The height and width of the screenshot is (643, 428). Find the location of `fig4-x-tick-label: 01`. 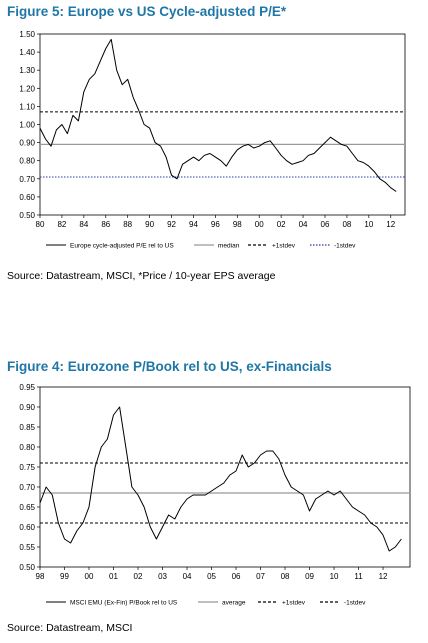

fig4-x-tick-label: 01 is located at coordinates (113, 576).